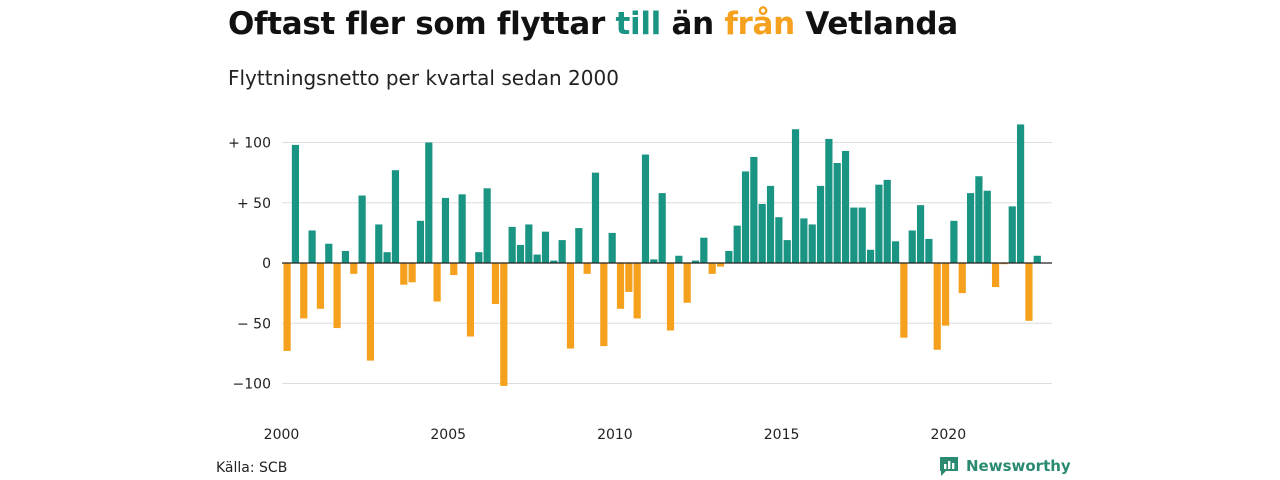  I want to click on x-tick-label: 2020, so click(948, 435).